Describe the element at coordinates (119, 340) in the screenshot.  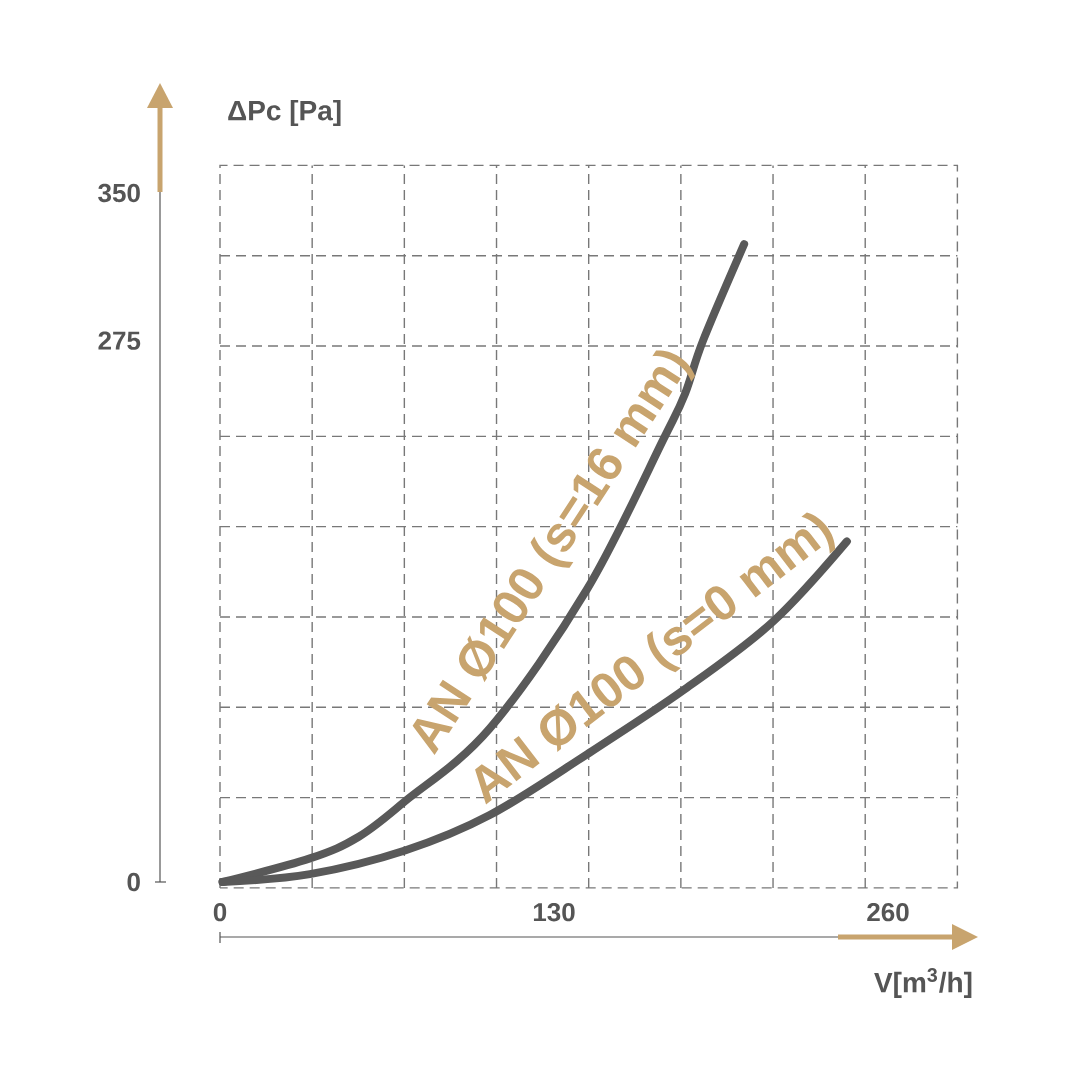
I see `y-tick-label: 275` at that location.